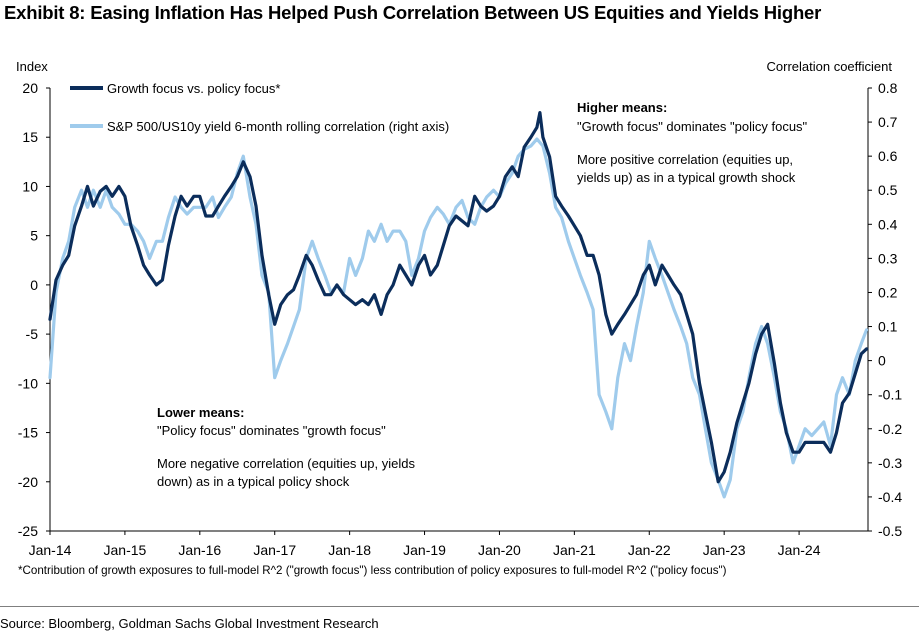 This screenshot has width=919, height=633. I want to click on right-tick-label: 0, so click(882, 361).